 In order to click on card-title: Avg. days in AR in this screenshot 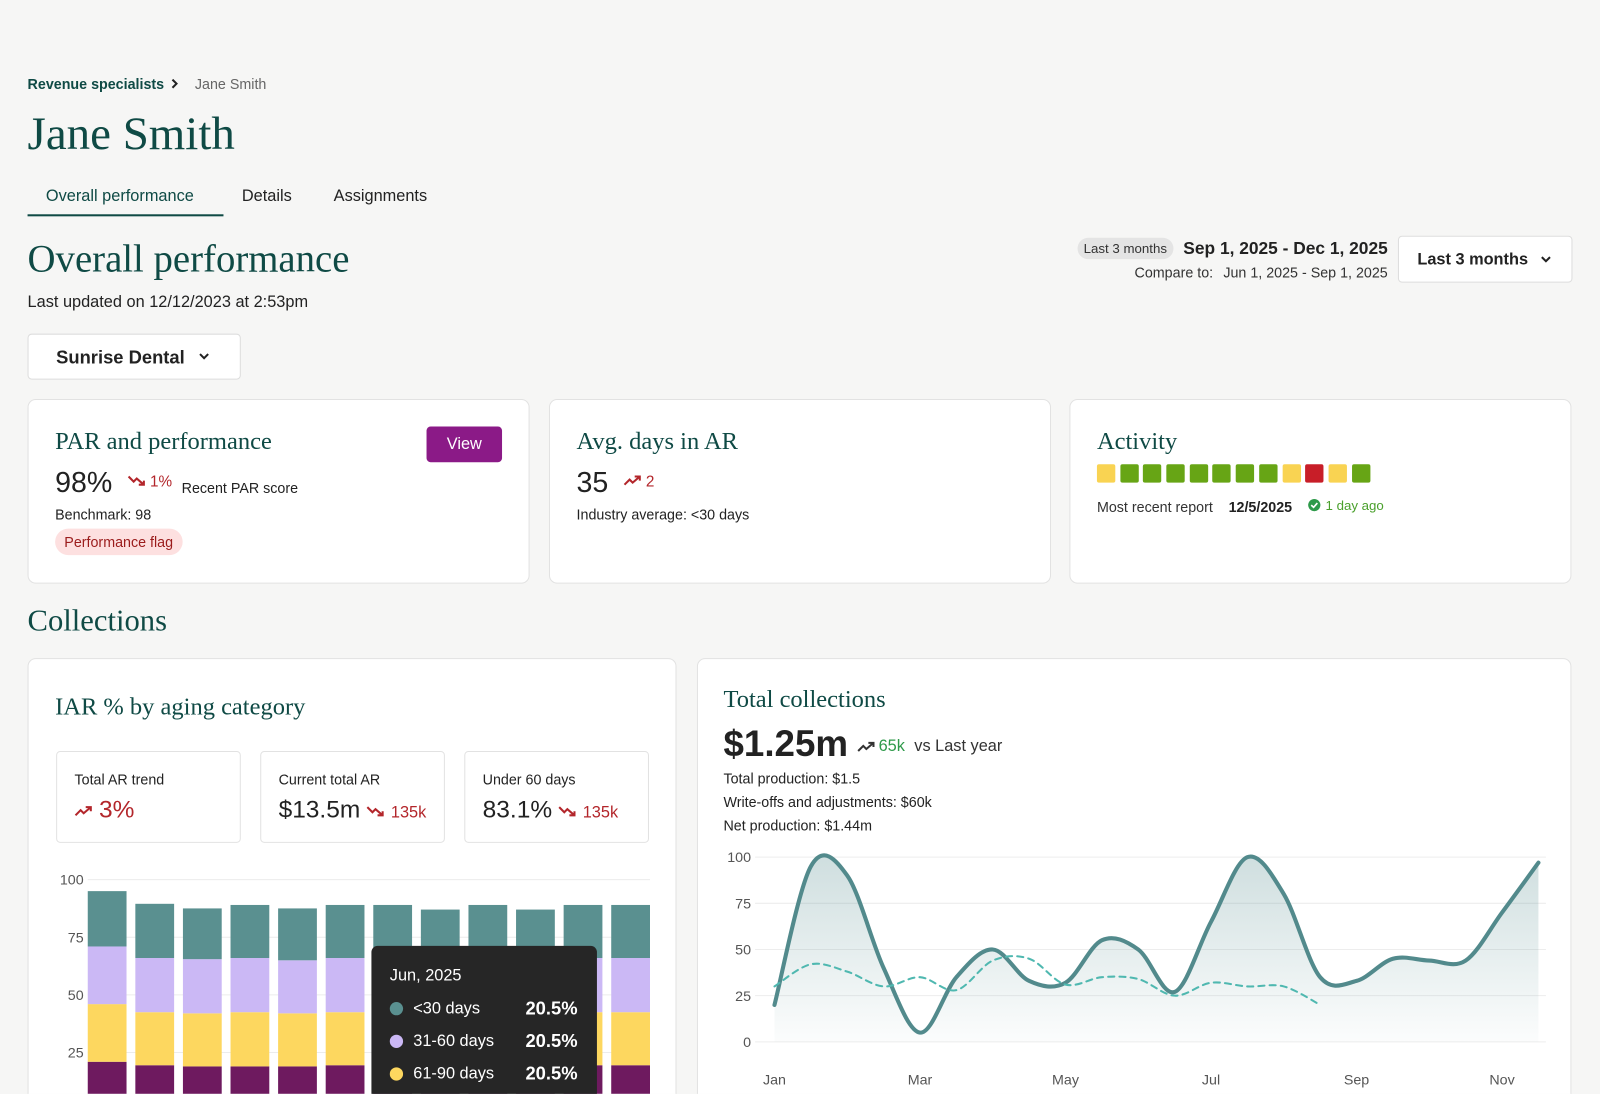, I will do `click(657, 442)`.